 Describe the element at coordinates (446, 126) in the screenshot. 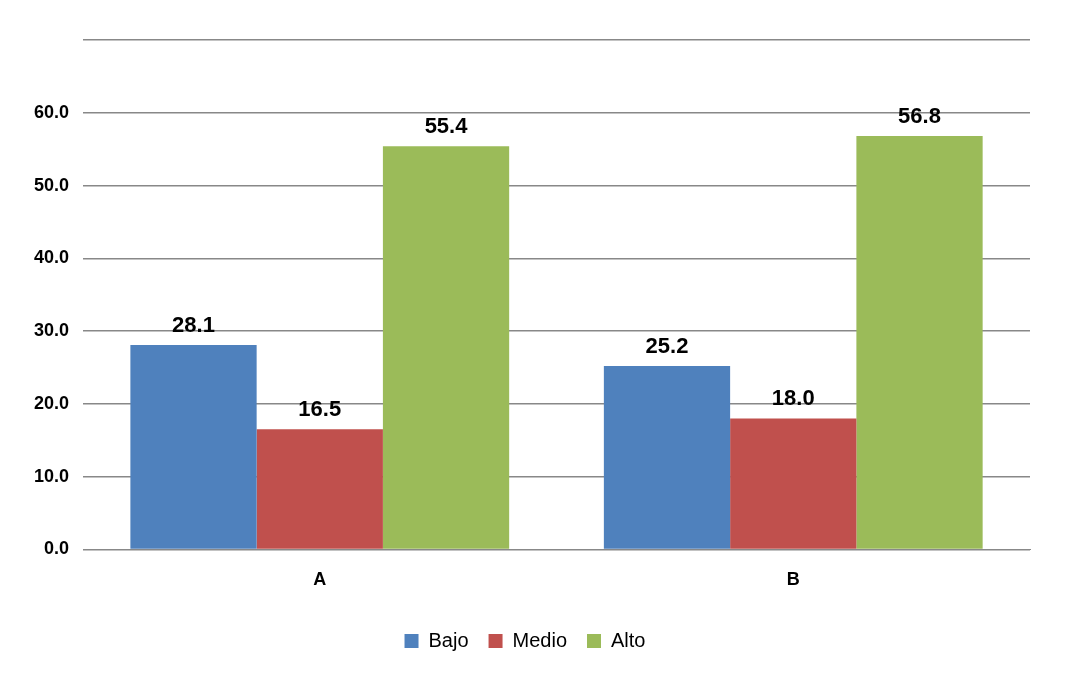

I see `data-label: 55.4` at that location.